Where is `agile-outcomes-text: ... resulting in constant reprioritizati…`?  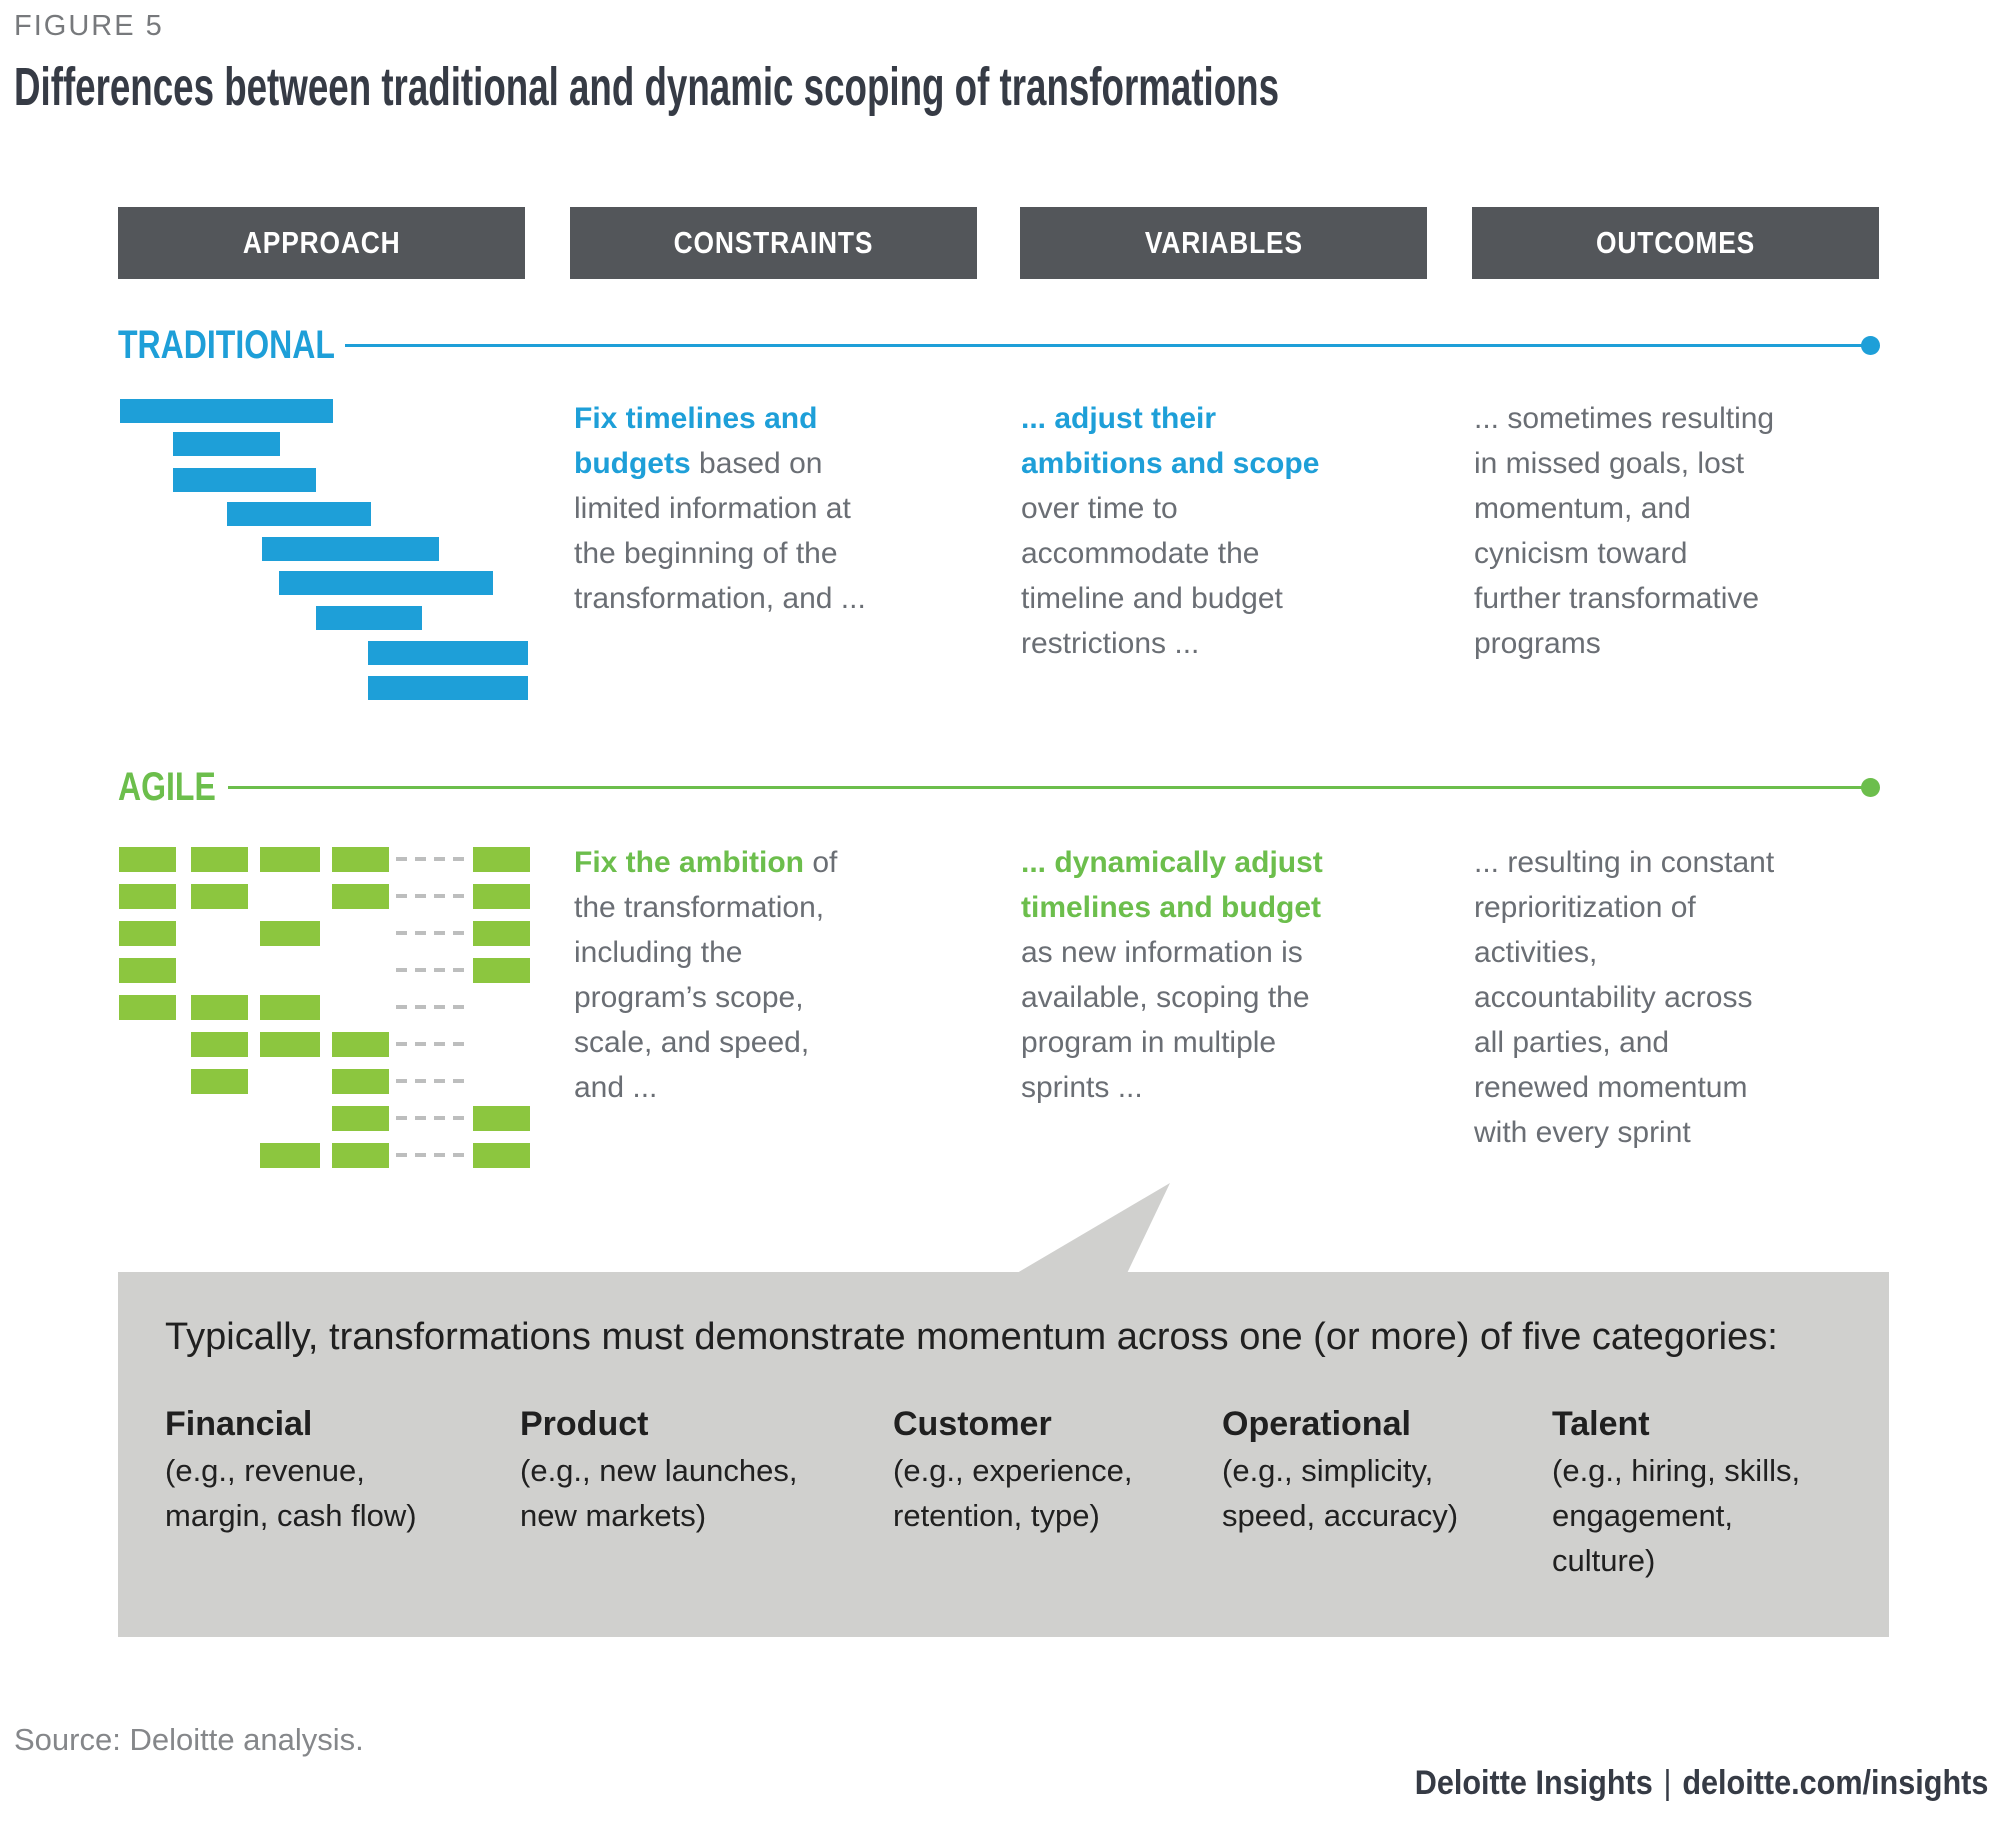
agile-outcomes-text: ... resulting in constant reprioritizati… is located at coordinates (1624, 997).